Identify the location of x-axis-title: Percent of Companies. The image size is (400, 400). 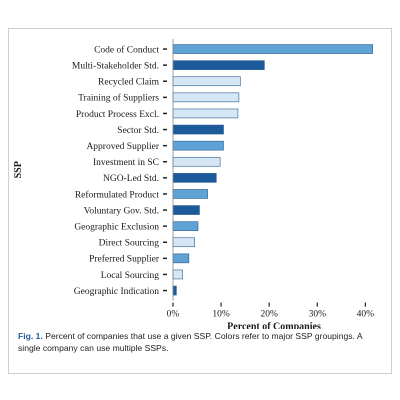
(274, 325).